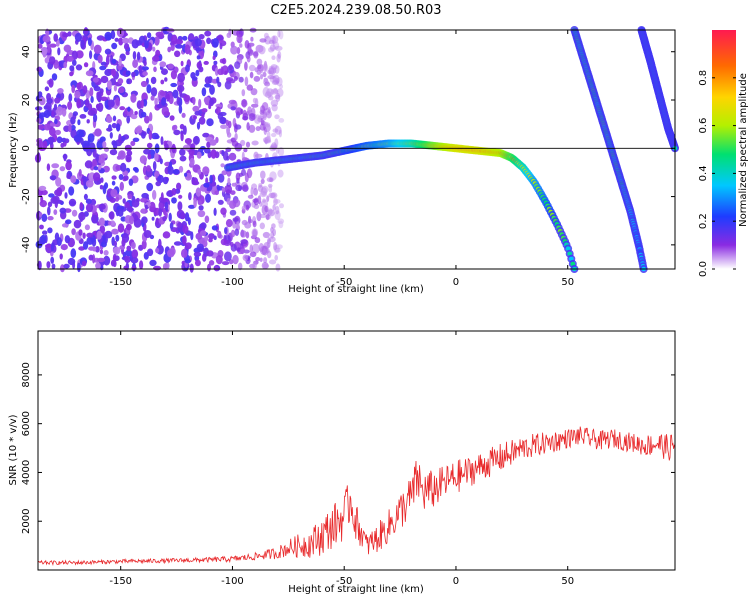 Image resolution: width=750 pixels, height=600 pixels. What do you see at coordinates (120, 581) in the screenshot?
I see `x-tick-label: -150` at bounding box center [120, 581].